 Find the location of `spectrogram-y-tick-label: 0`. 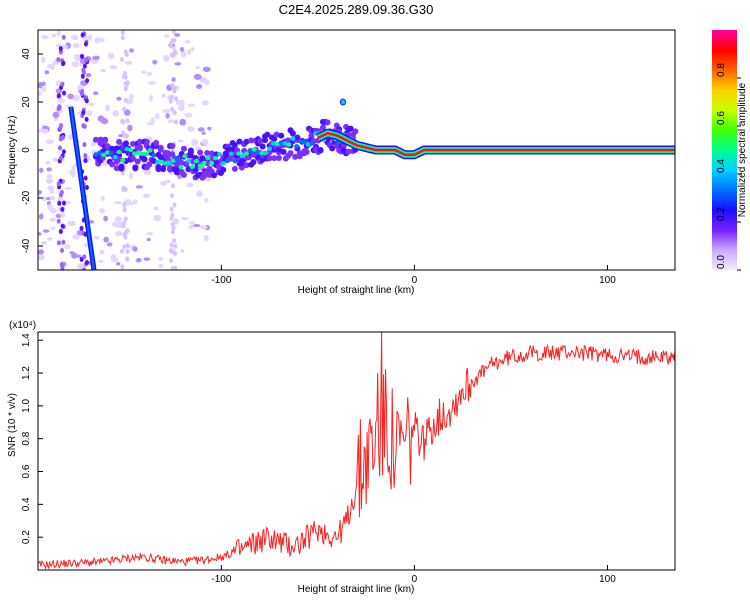

spectrogram-y-tick-label: 0 is located at coordinates (26, 150).